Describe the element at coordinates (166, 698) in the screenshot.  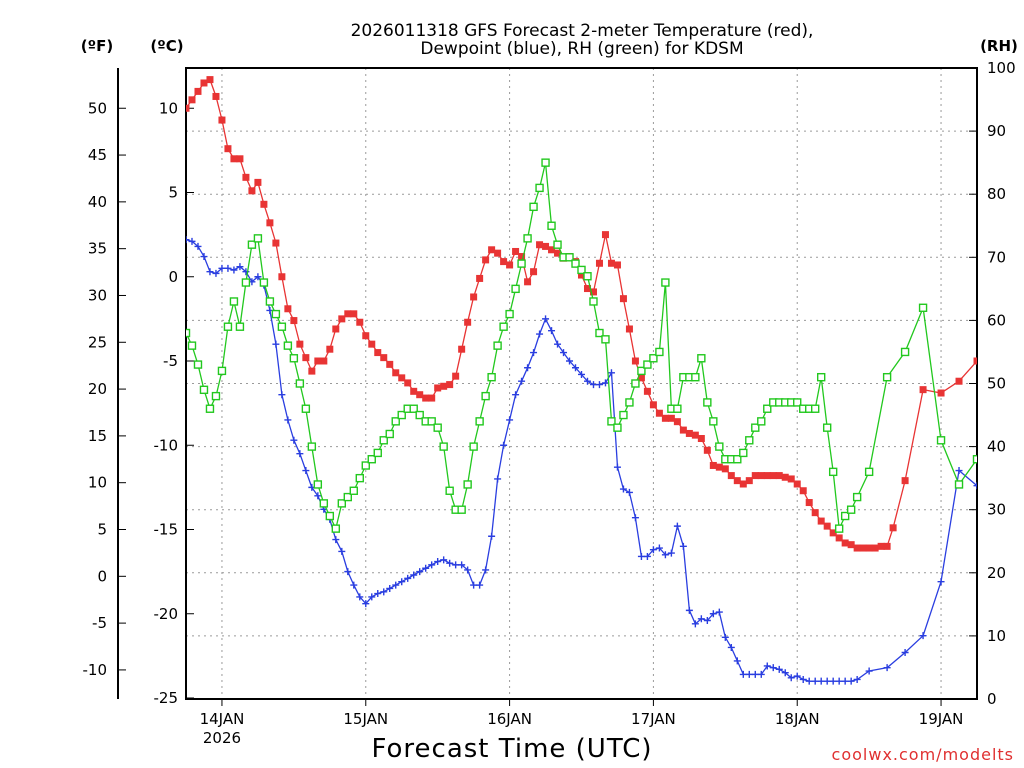
I see `celsius-tick-label: -25` at that location.